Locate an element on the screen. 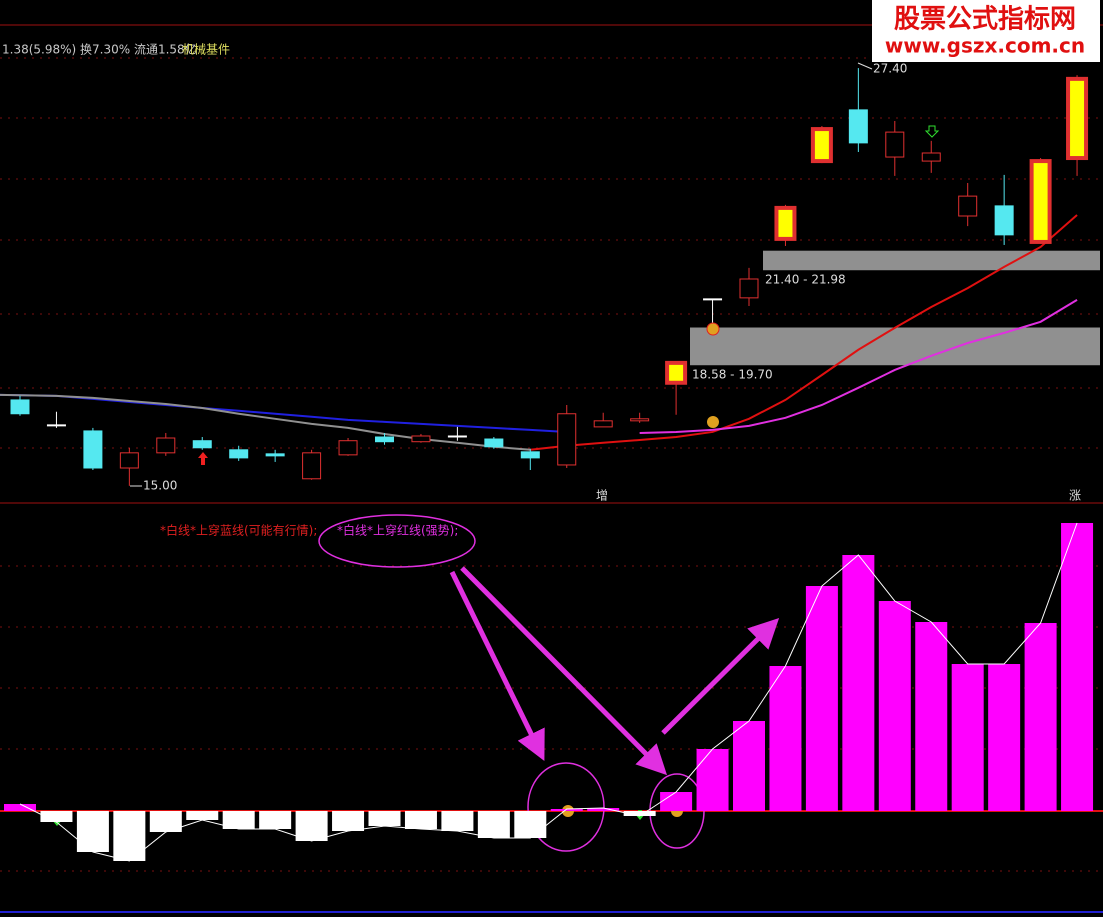 The image size is (1103, 917). watermark-url: www.gszx.com.cn is located at coordinates (985, 46).